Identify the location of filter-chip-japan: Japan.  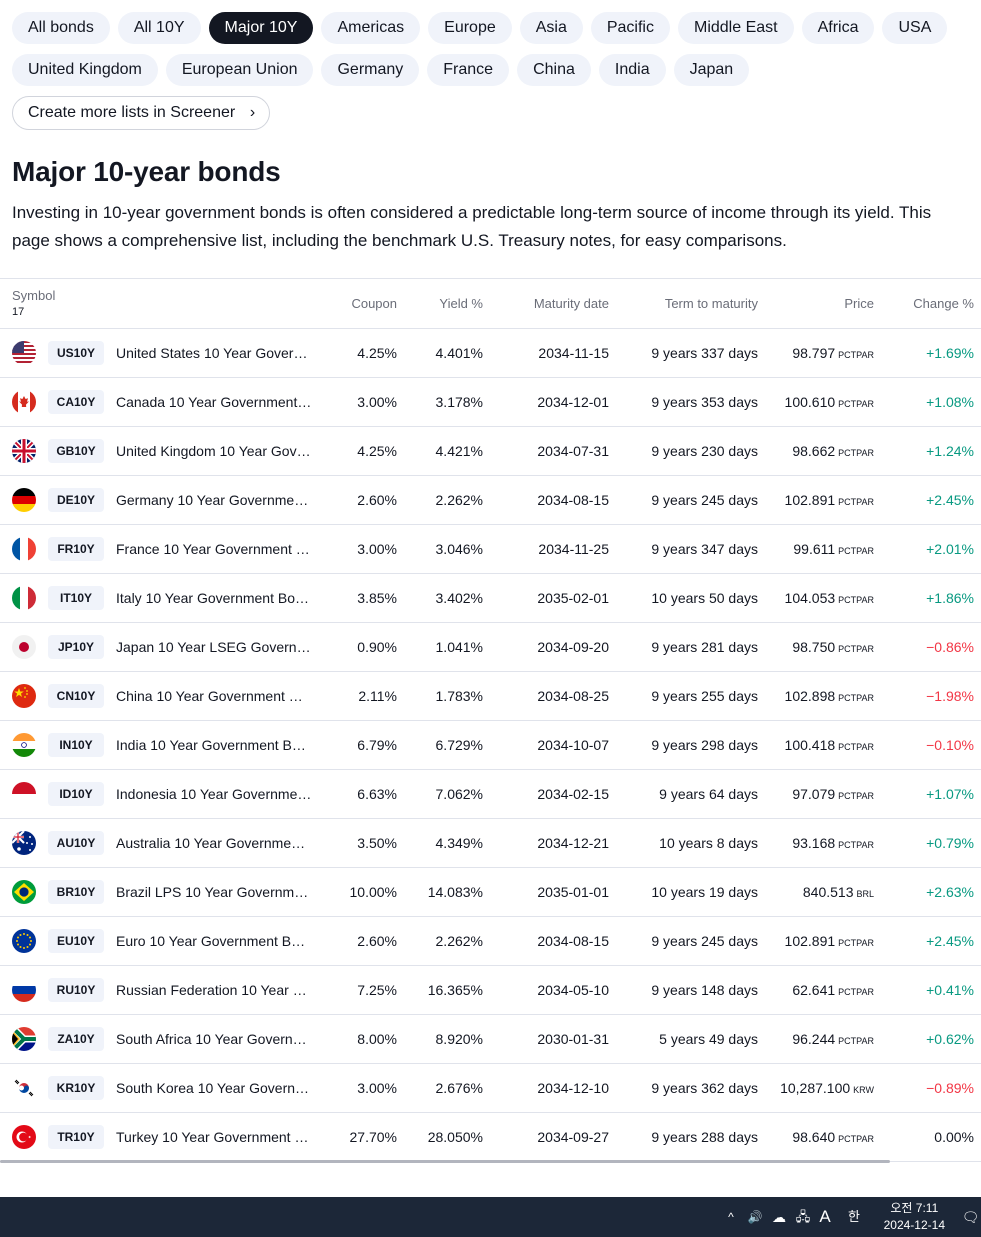
(711, 70).